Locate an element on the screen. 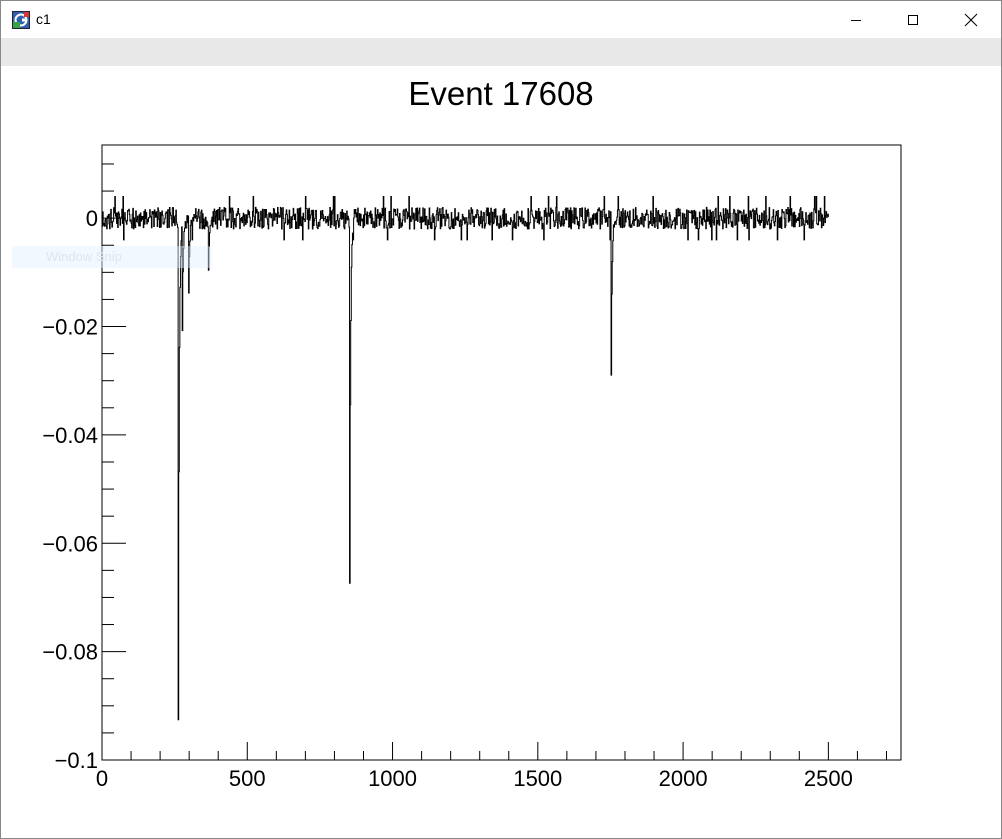 The image size is (1002, 839). x-tick-label: 2500 is located at coordinates (828, 778).